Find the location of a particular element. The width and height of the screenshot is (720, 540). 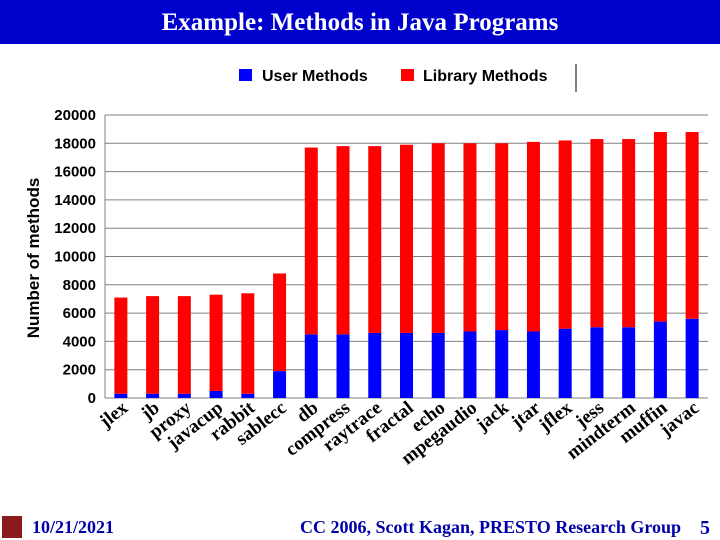

bar-library-jack is located at coordinates (502, 237).